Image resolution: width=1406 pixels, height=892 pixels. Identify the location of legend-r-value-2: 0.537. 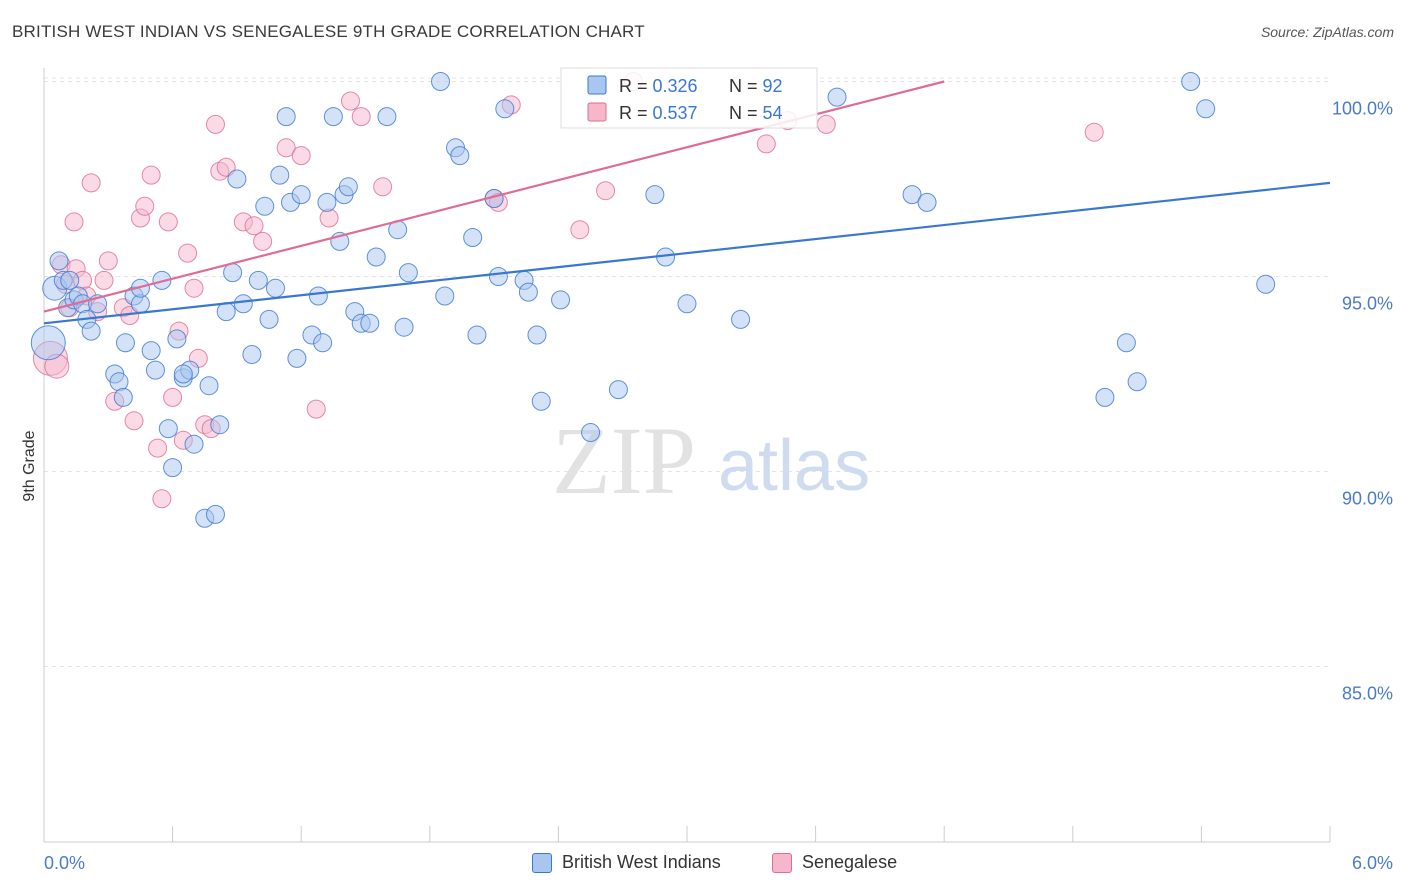
(675, 113).